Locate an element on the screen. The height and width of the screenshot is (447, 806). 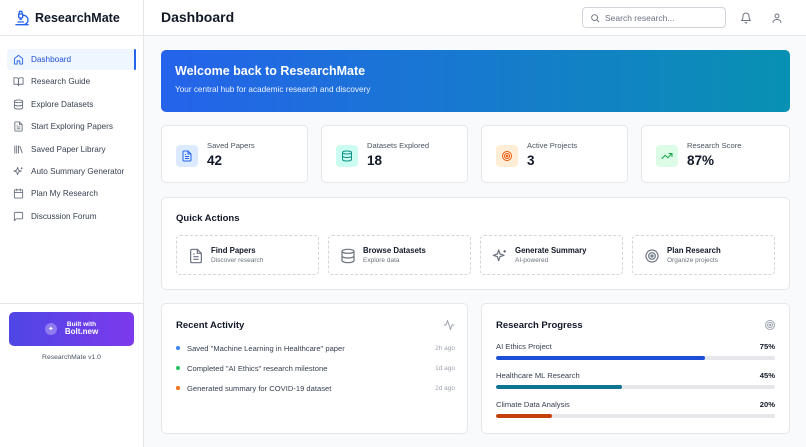
activity-time: 1d ago is located at coordinates (445, 368).